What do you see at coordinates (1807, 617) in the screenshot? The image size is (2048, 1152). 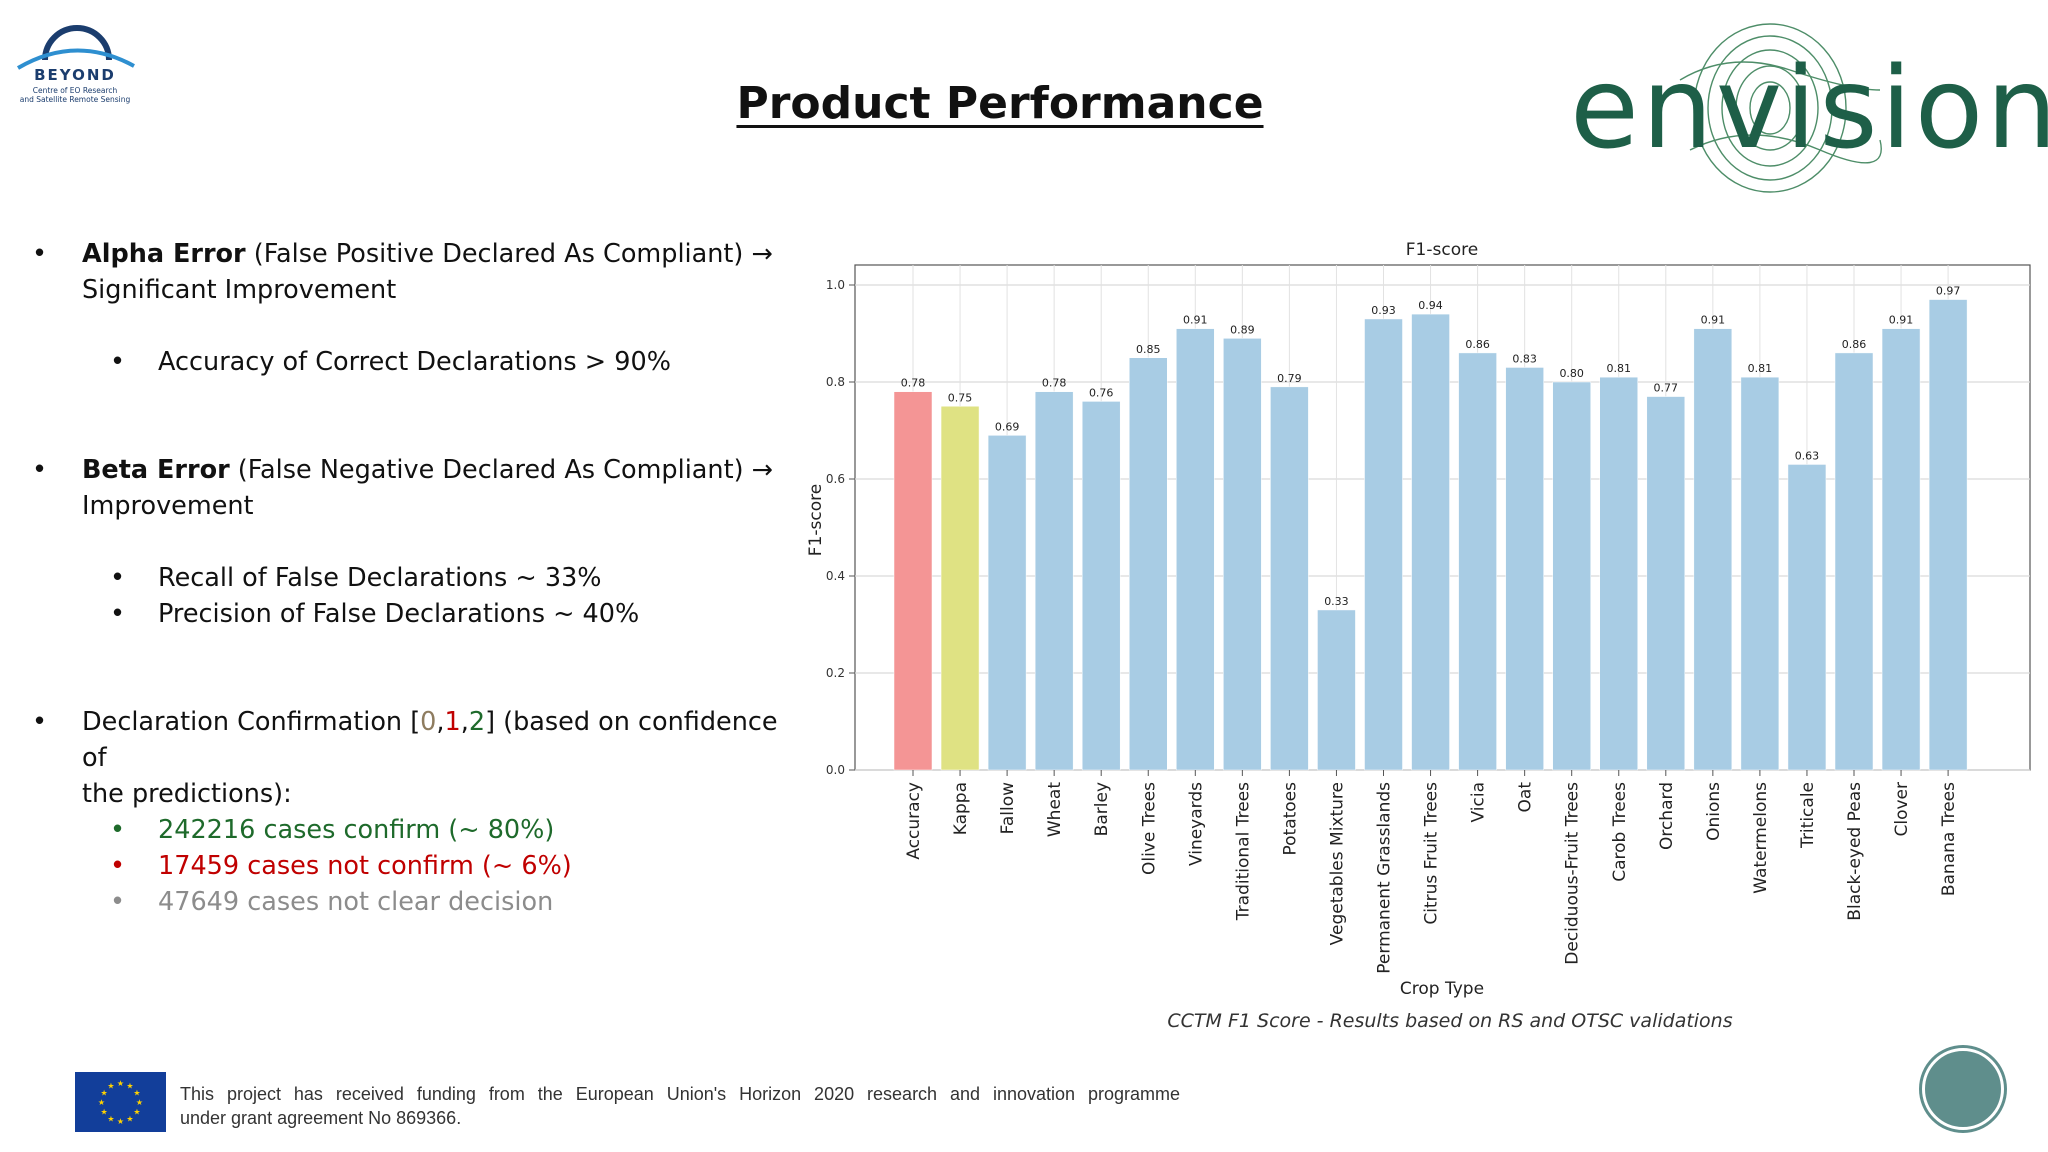 I see `bar-triticale` at bounding box center [1807, 617].